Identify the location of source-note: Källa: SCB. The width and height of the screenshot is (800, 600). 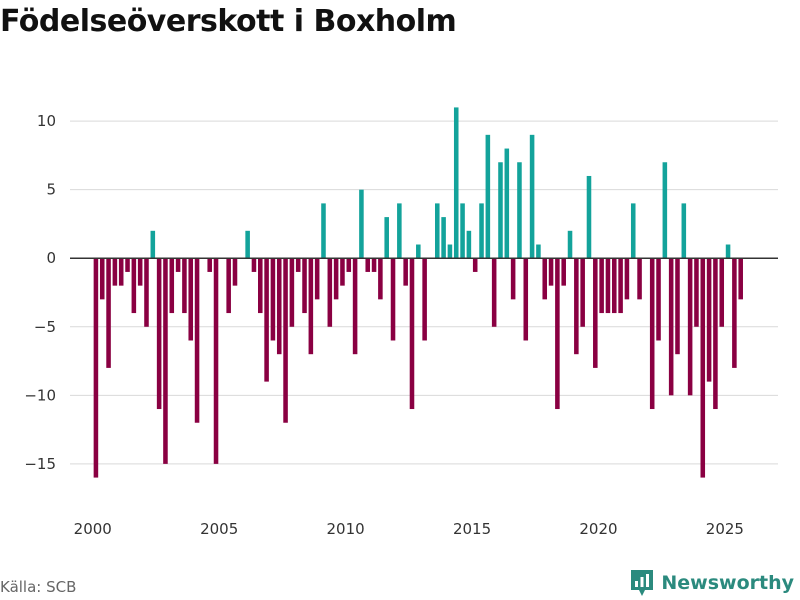
(38, 587).